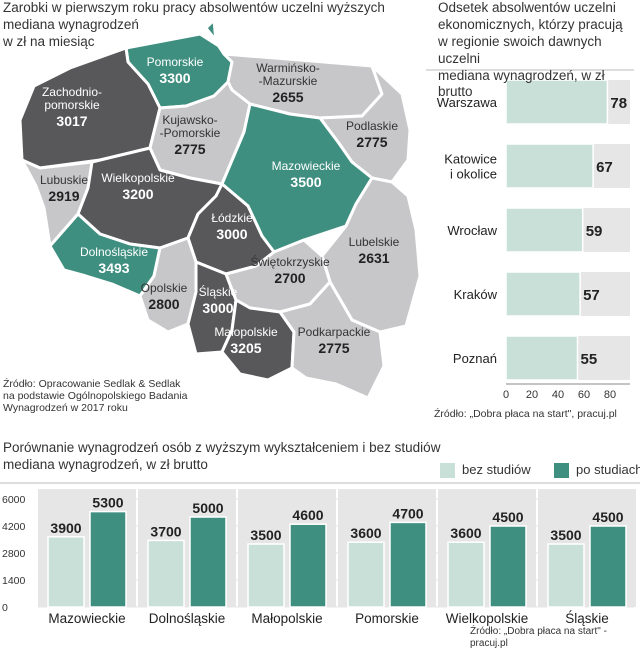 This screenshot has height=649, width=640. I want to click on region-malopolskie, so click(258, 340).